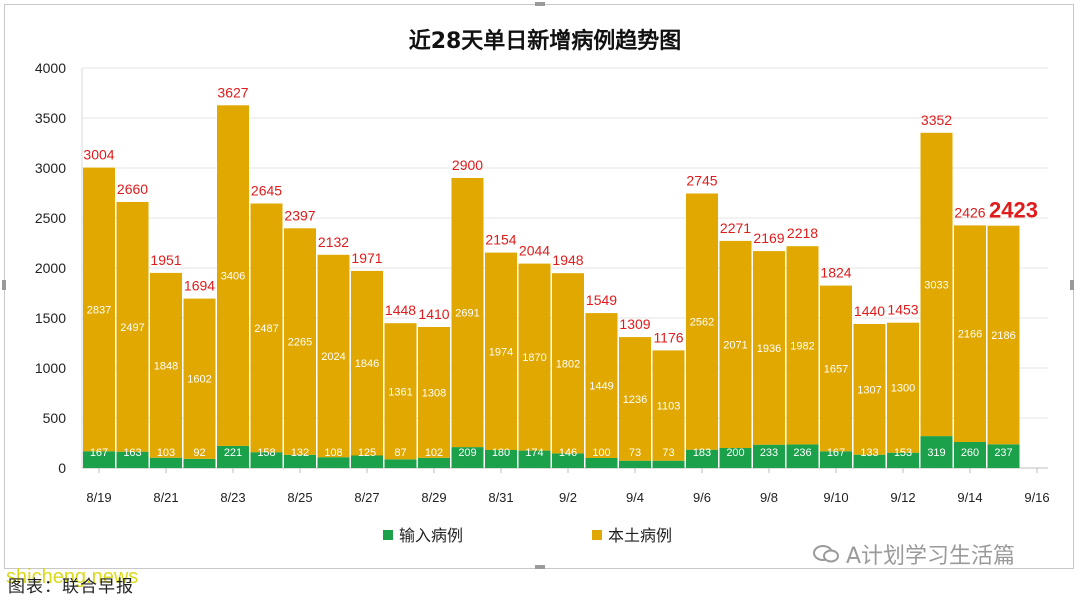 This screenshot has width=1080, height=600. I want to click on import-value-label: 167, so click(99, 453).